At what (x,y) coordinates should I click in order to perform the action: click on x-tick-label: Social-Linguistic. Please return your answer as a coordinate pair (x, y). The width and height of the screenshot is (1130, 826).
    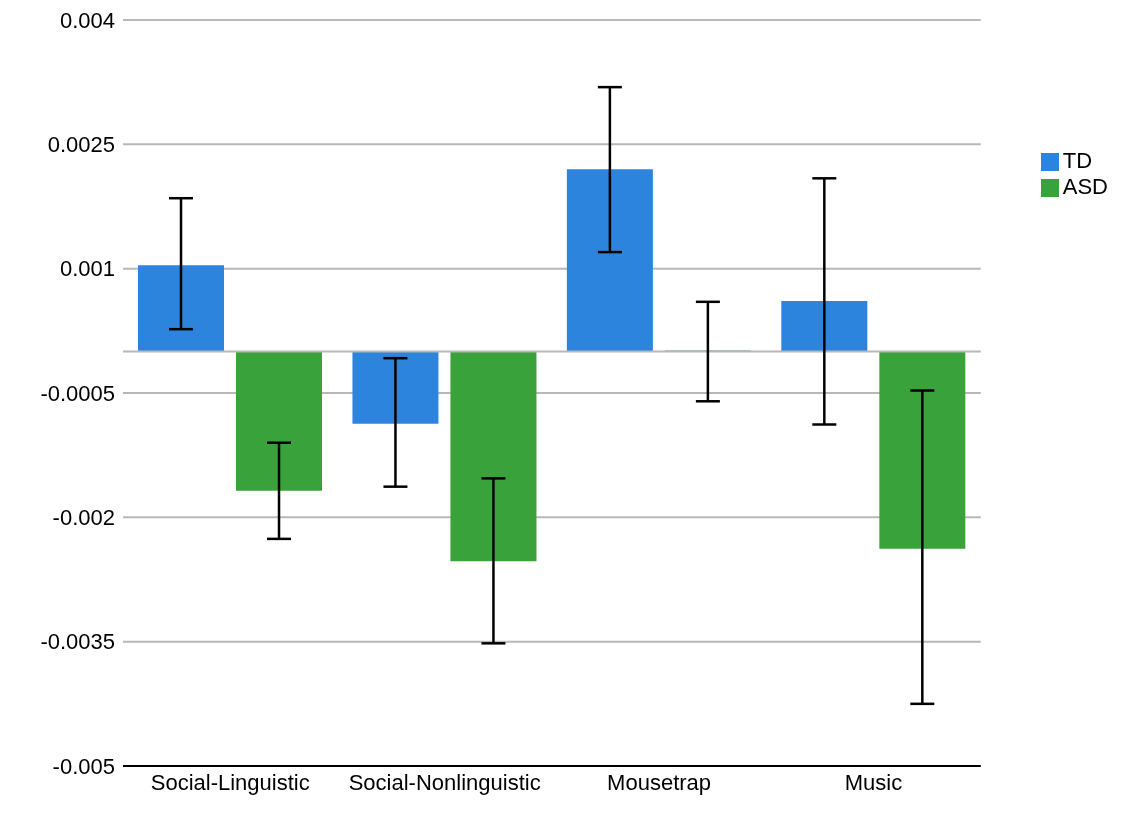
    Looking at the image, I should click on (230, 782).